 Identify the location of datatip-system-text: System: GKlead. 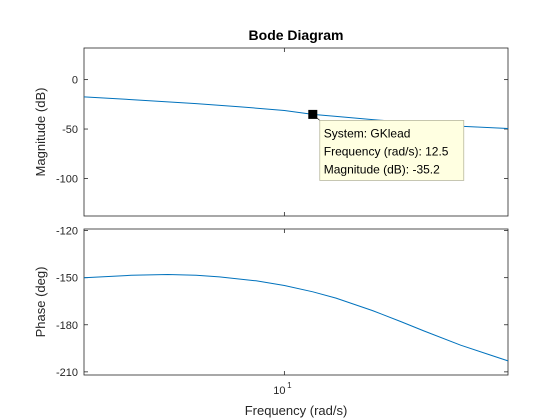
(367, 133).